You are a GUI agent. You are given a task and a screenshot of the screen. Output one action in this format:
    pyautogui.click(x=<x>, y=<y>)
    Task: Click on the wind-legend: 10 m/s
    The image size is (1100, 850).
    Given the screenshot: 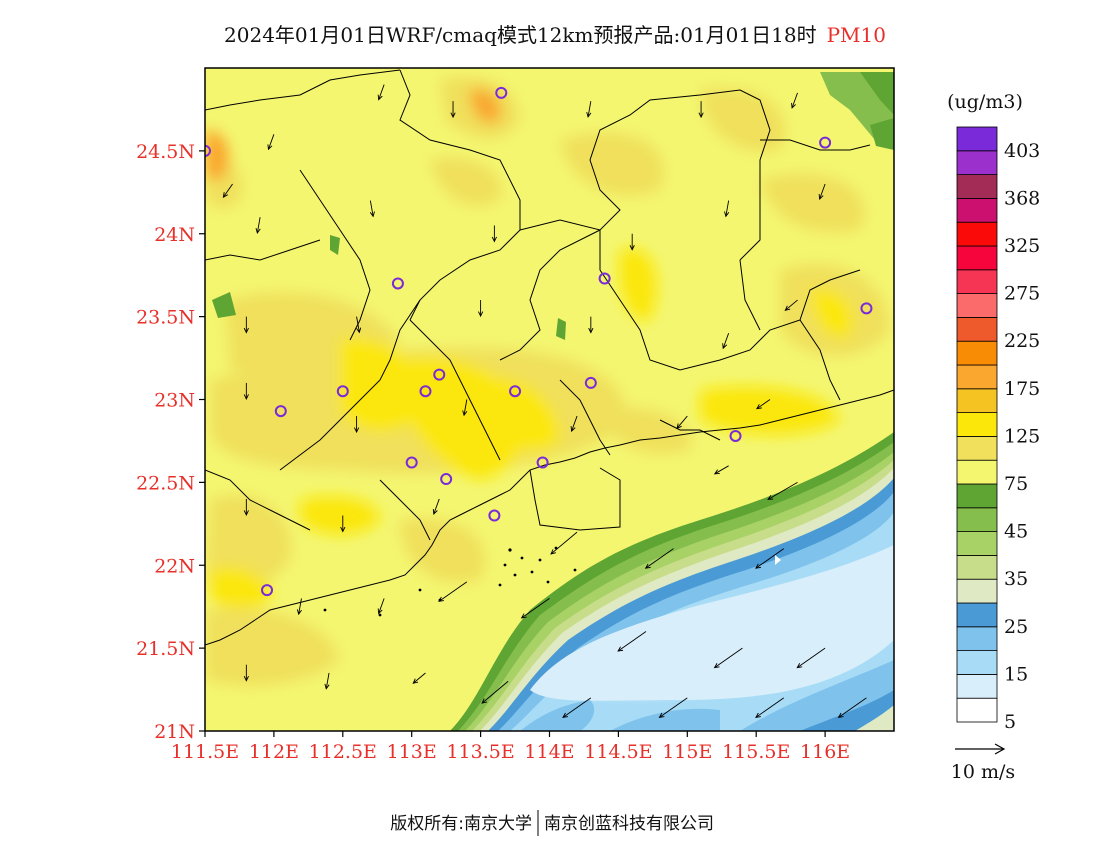 What is the action you would take?
    pyautogui.click(x=983, y=763)
    